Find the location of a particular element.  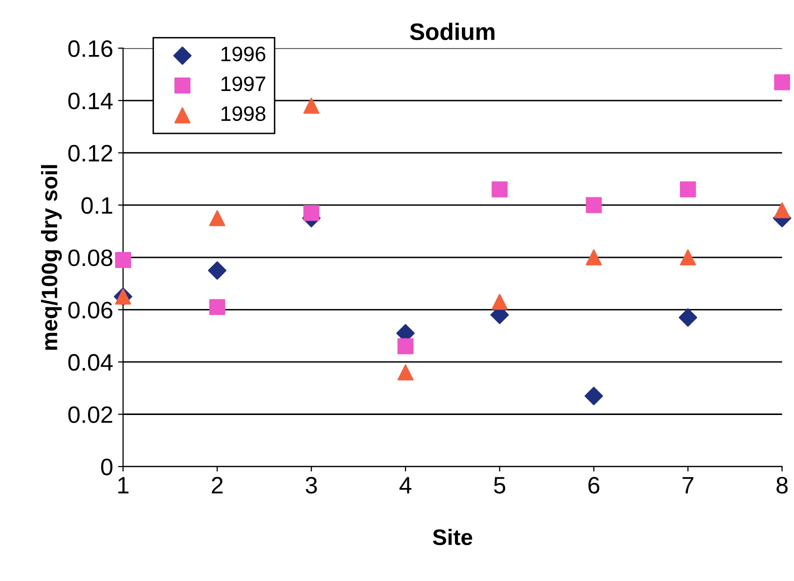

y-tick-label: 0.02 is located at coordinates (90, 415).